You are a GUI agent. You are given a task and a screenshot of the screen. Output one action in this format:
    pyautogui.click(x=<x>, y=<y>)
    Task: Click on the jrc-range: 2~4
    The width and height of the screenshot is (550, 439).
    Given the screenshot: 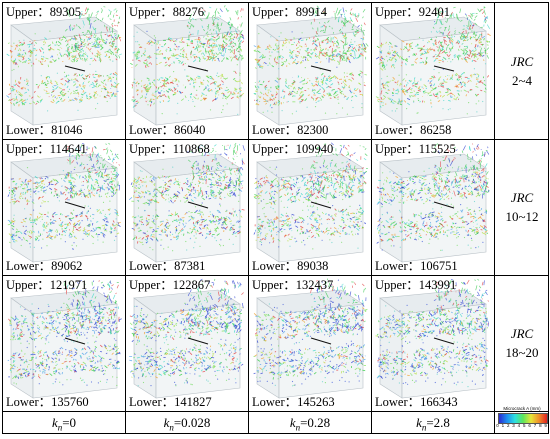 What is the action you would take?
    pyautogui.click(x=522, y=80)
    